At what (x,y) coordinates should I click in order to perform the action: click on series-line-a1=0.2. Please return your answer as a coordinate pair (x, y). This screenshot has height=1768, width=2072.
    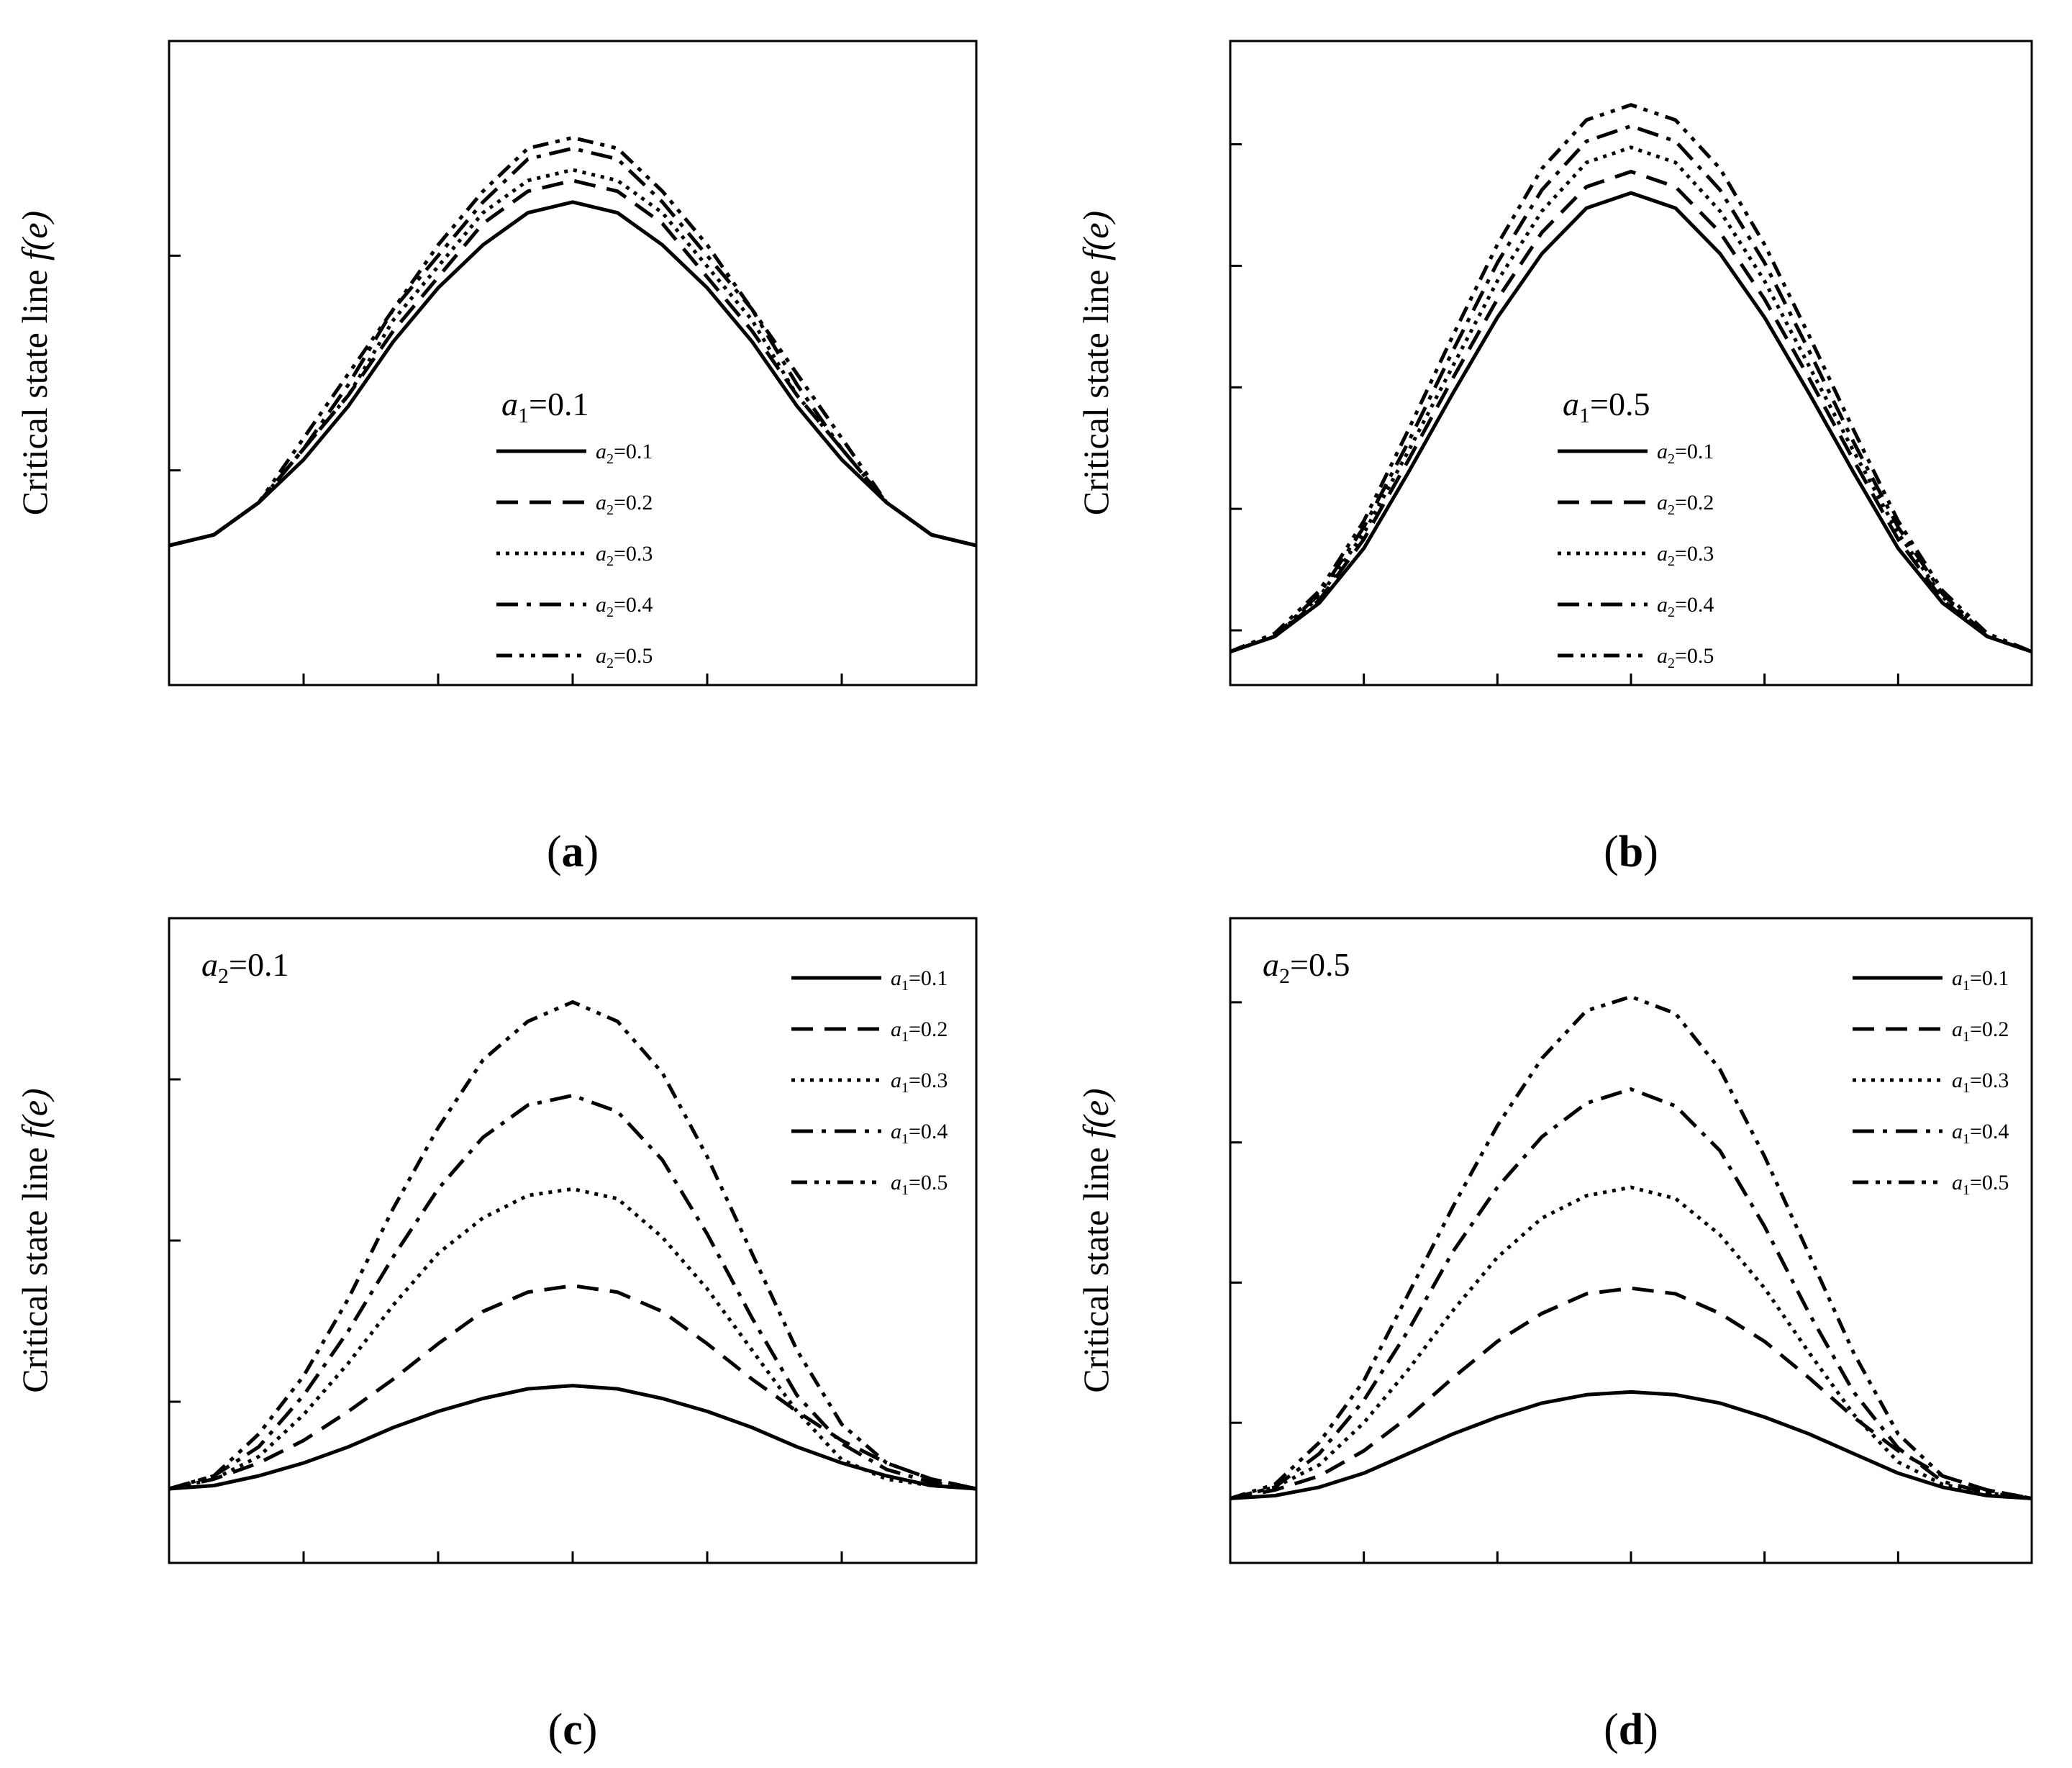
    Looking at the image, I should click on (1631, 1393).